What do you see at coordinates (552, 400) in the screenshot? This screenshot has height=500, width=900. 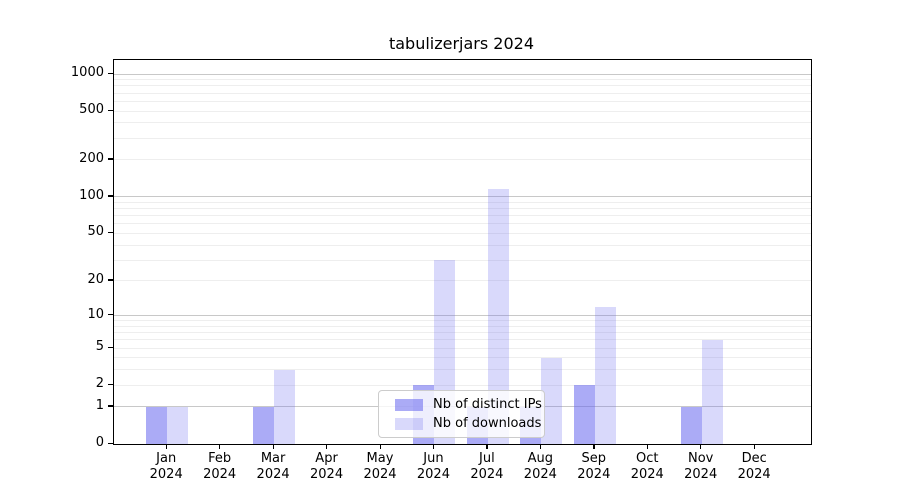 I see `bar-downloads-aug` at bounding box center [552, 400].